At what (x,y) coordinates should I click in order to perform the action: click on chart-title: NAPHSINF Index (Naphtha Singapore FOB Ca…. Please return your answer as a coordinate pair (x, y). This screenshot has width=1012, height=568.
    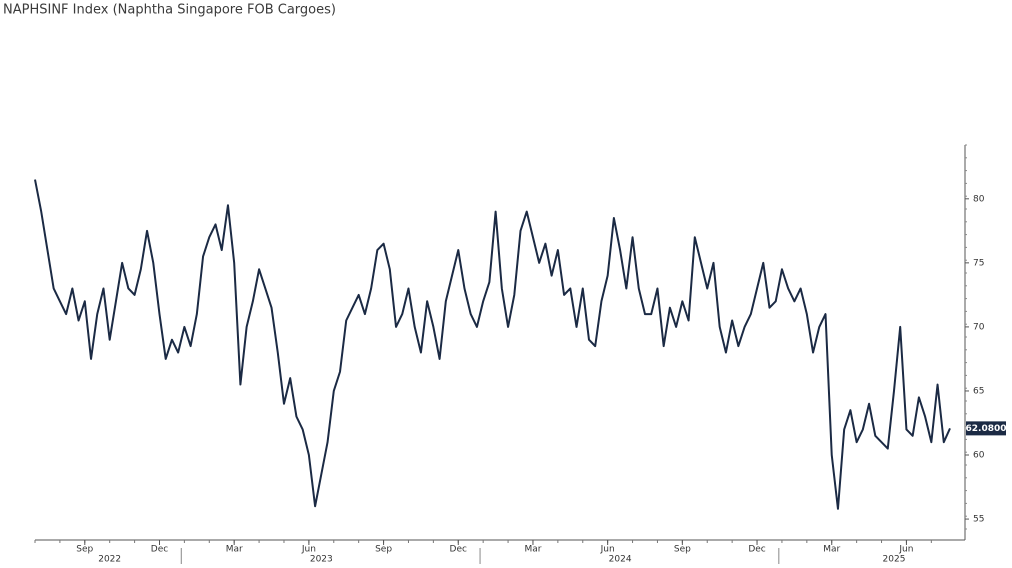
    Looking at the image, I should click on (169, 10).